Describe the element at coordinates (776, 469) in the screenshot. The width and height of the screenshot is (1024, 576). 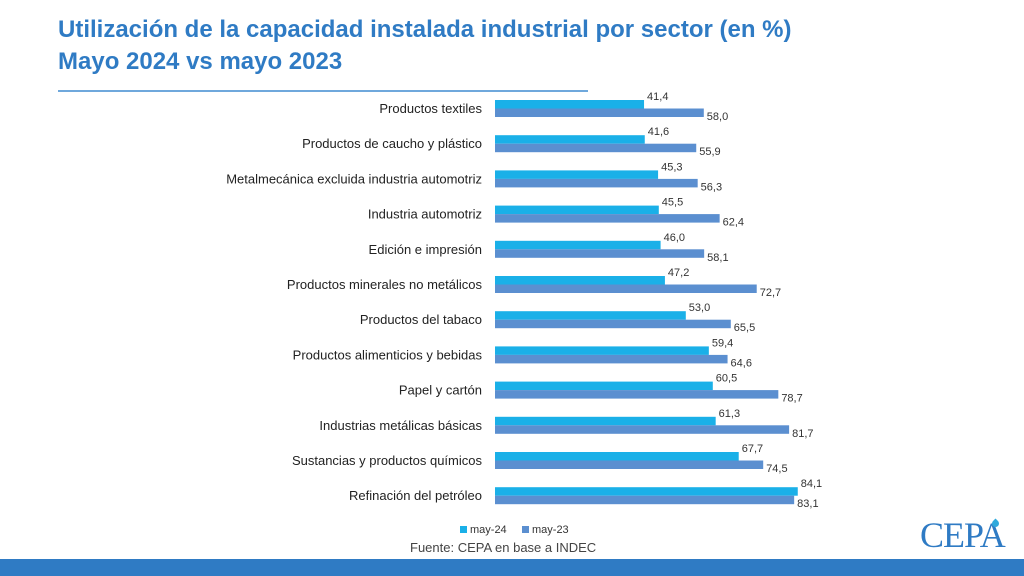
I see `data-label-may-23: 74,5` at that location.